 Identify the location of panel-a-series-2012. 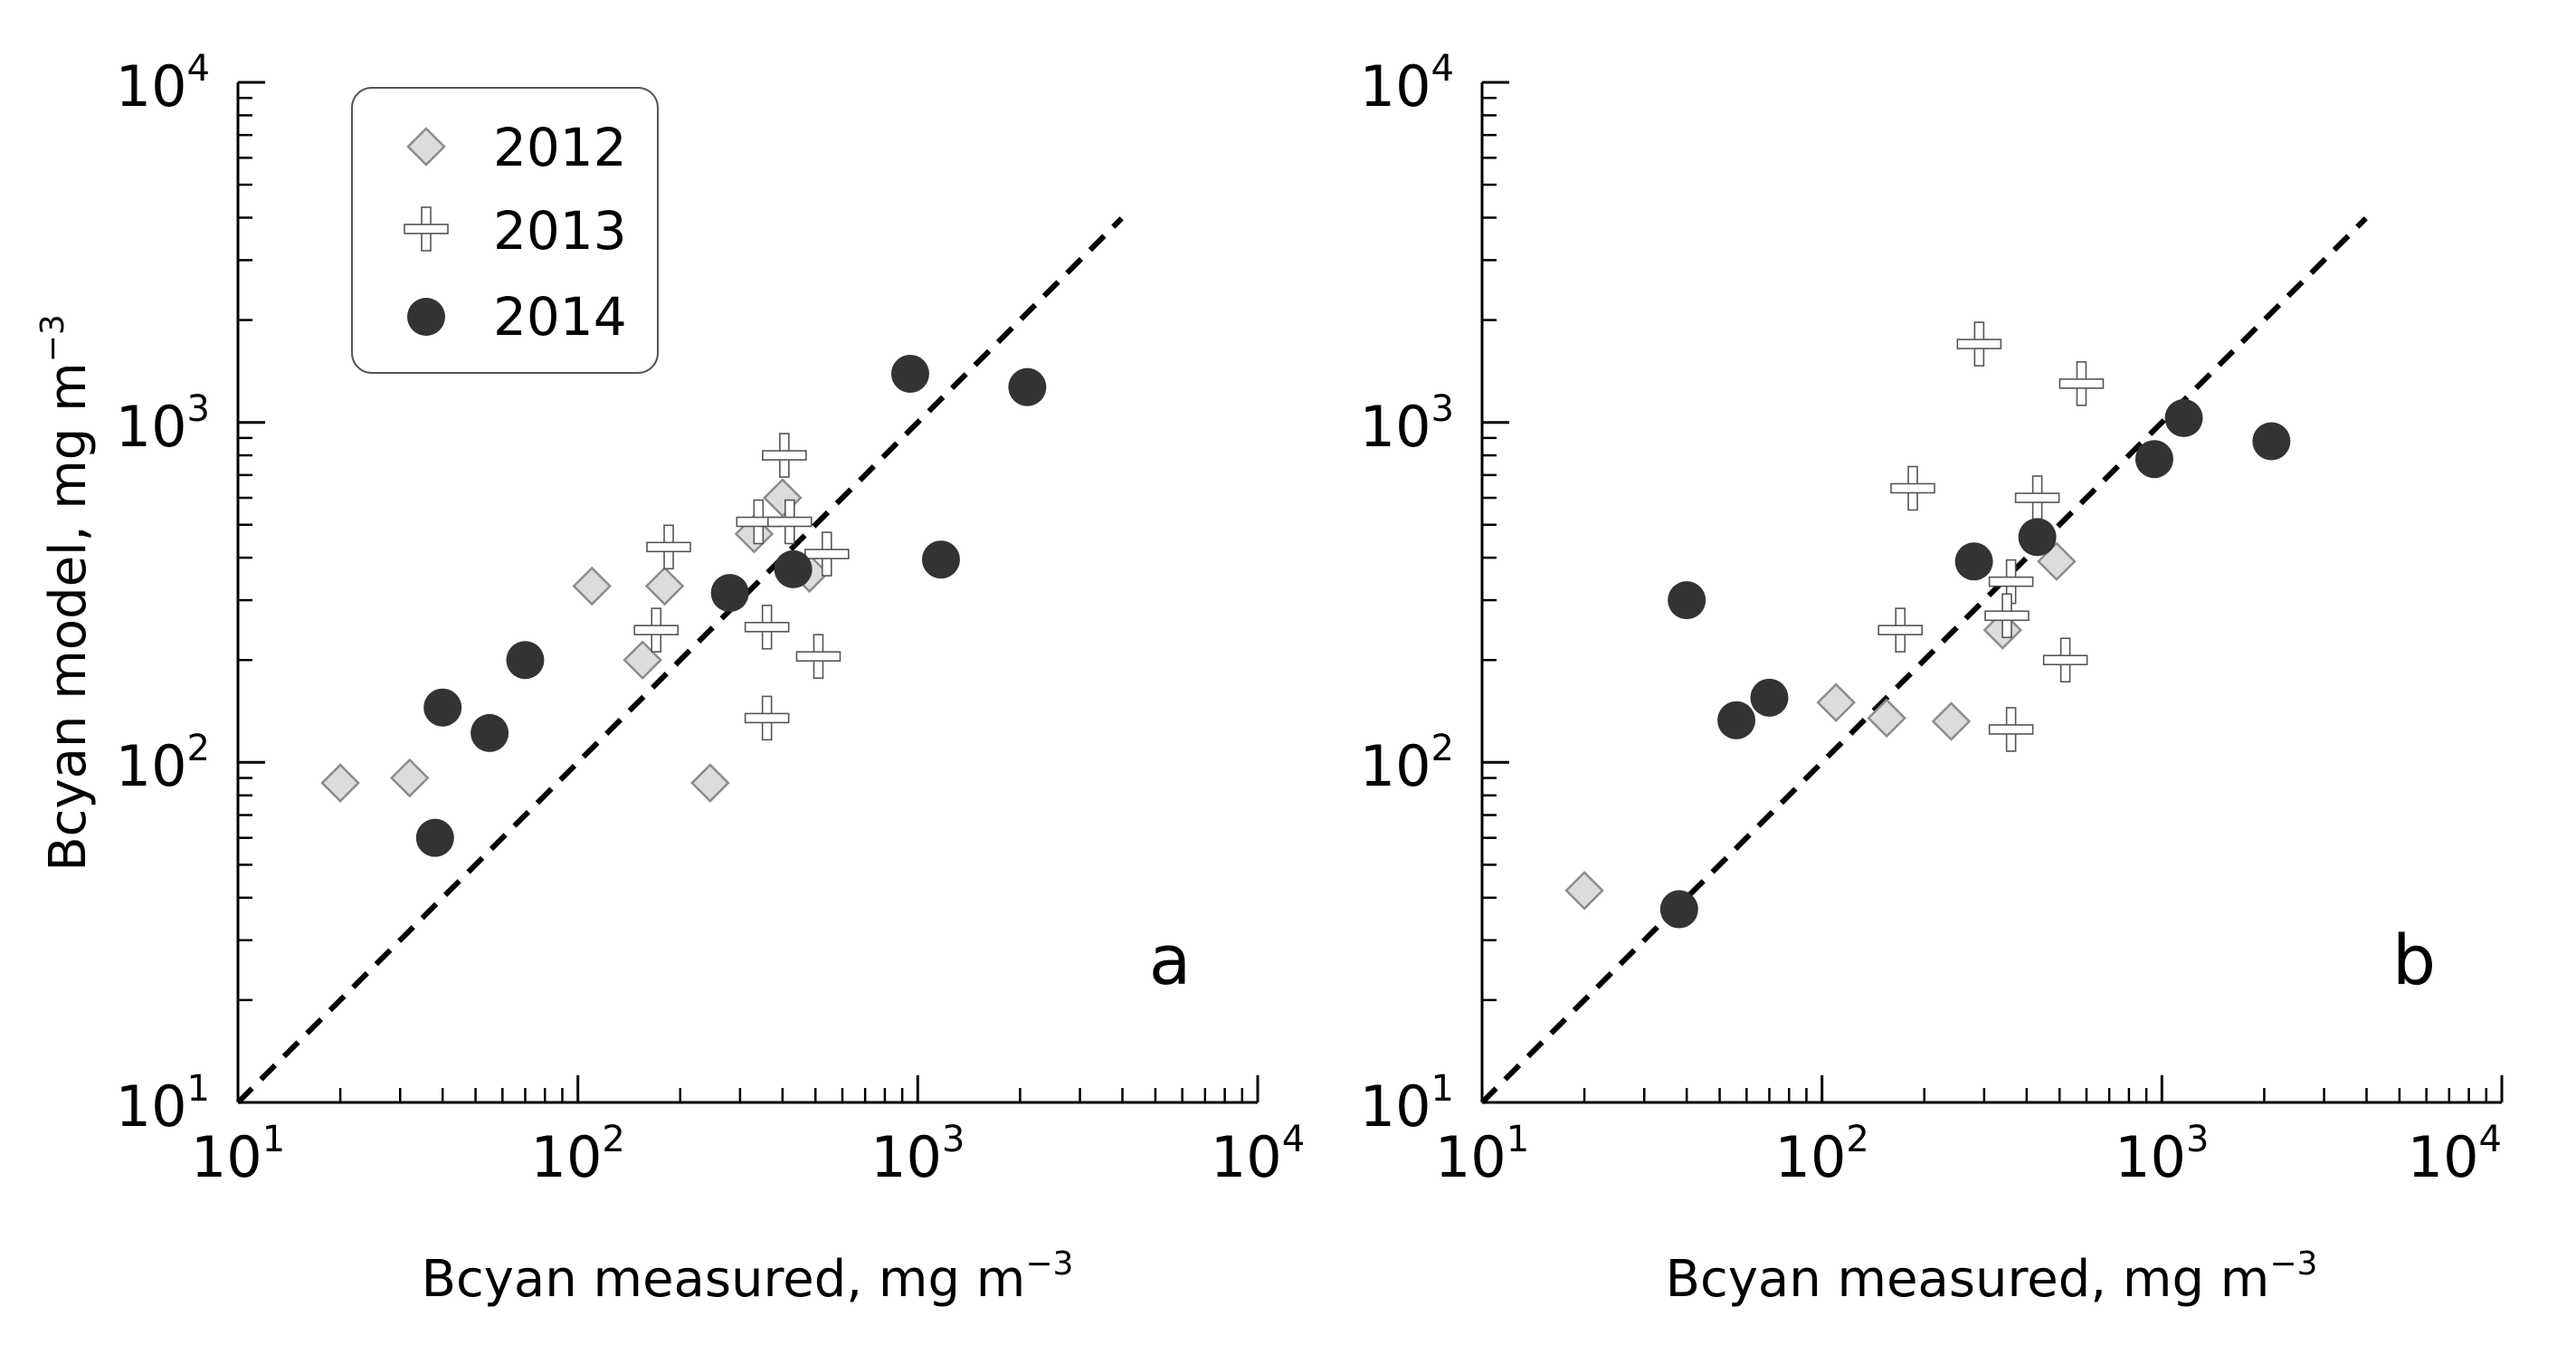
(575, 640).